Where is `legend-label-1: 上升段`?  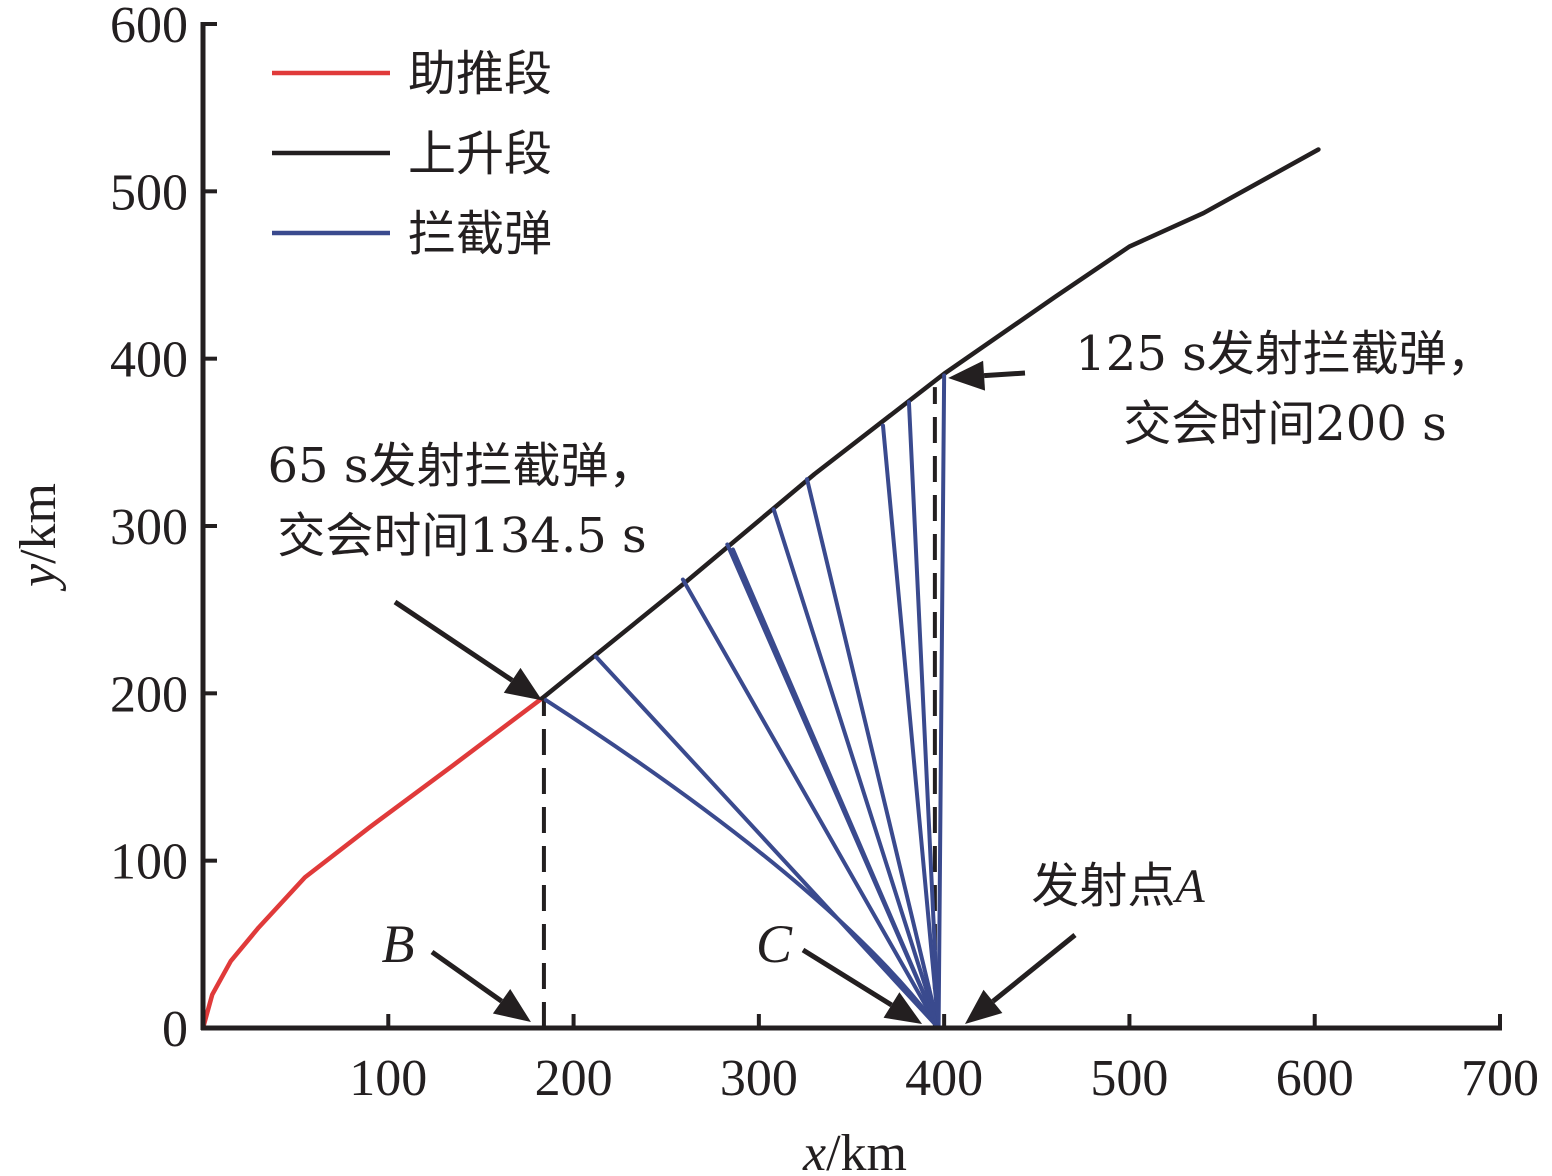
legend-label-1: 上升段 is located at coordinates (480, 154).